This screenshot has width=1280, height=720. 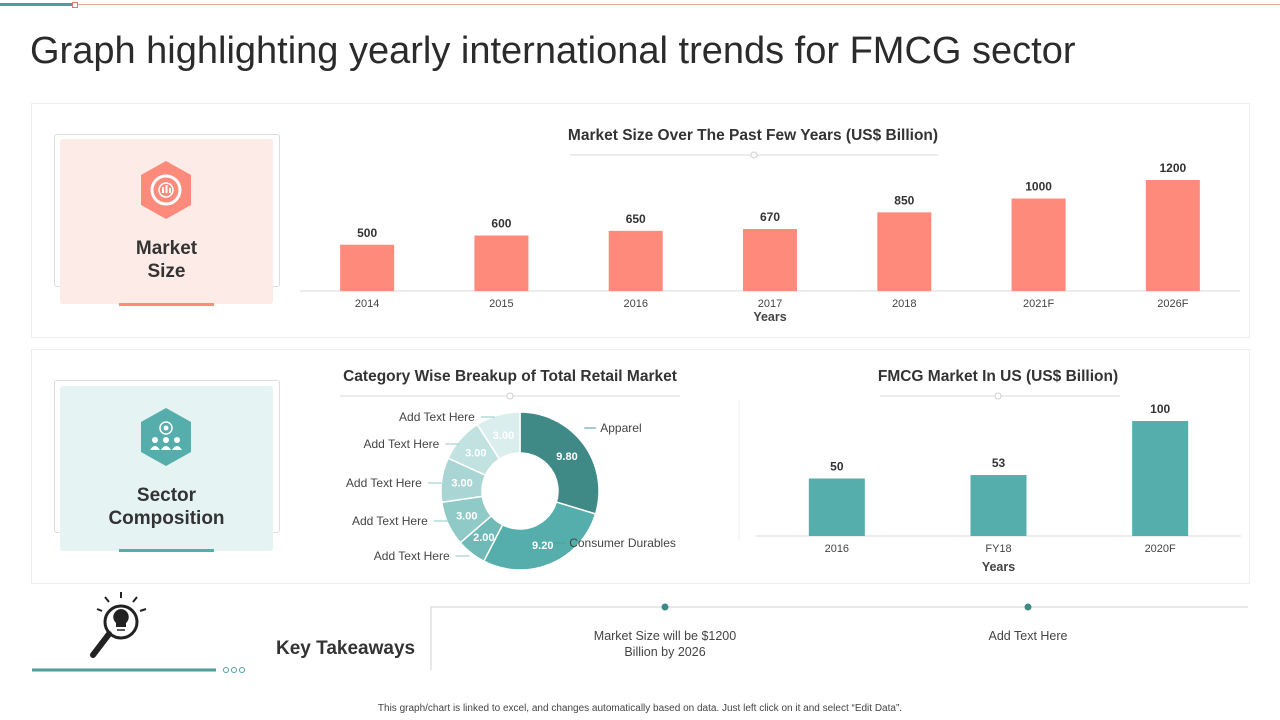 What do you see at coordinates (166, 518) in the screenshot?
I see `sector-label-line2: Composition` at bounding box center [166, 518].